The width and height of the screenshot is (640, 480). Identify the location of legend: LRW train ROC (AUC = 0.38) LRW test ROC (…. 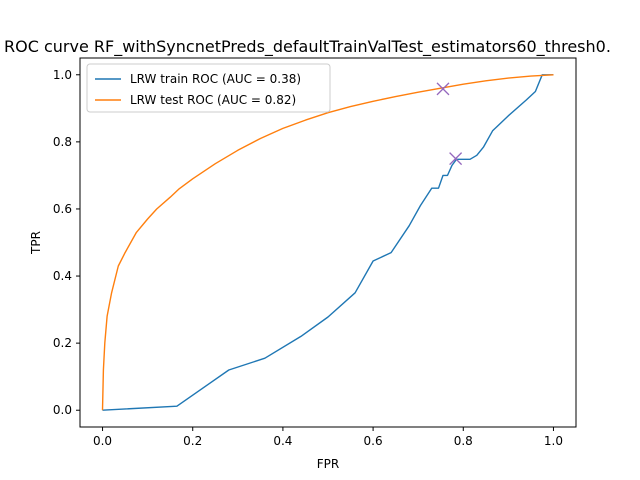
(208, 88).